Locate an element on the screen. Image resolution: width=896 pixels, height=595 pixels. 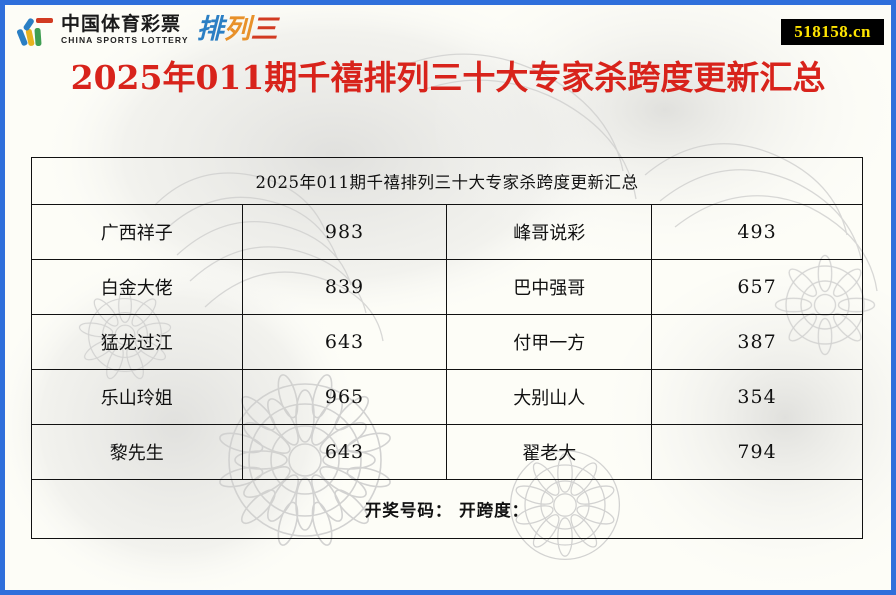
table-row: 猛龙过江 643 付甲一方 387 is located at coordinates (447, 342).